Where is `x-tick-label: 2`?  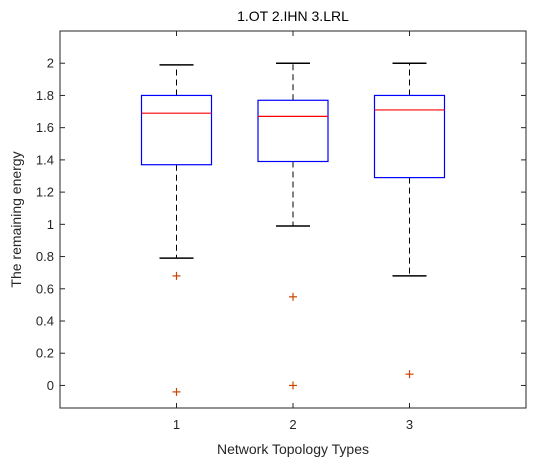
x-tick-label: 2 is located at coordinates (292, 424).